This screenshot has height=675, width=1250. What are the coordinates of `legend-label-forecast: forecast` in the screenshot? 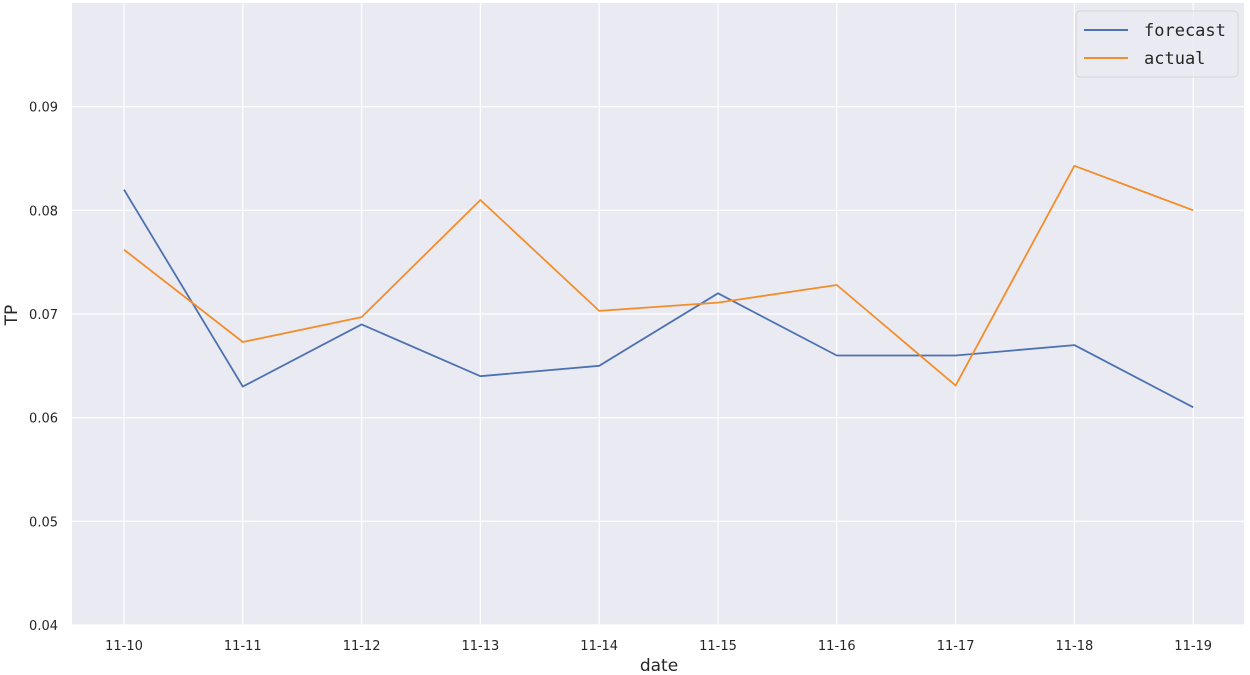 It's located at (1185, 31).